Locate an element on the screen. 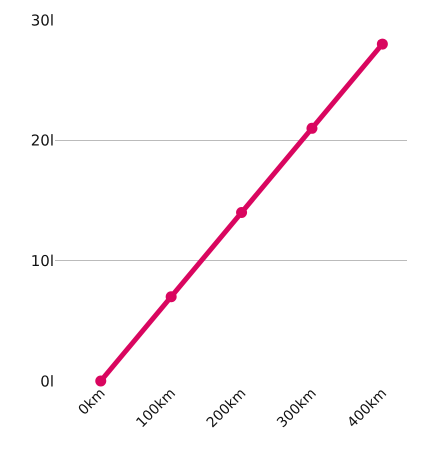 The width and height of the screenshot is (422, 466). y-tick-label: 0l is located at coordinates (47, 381).